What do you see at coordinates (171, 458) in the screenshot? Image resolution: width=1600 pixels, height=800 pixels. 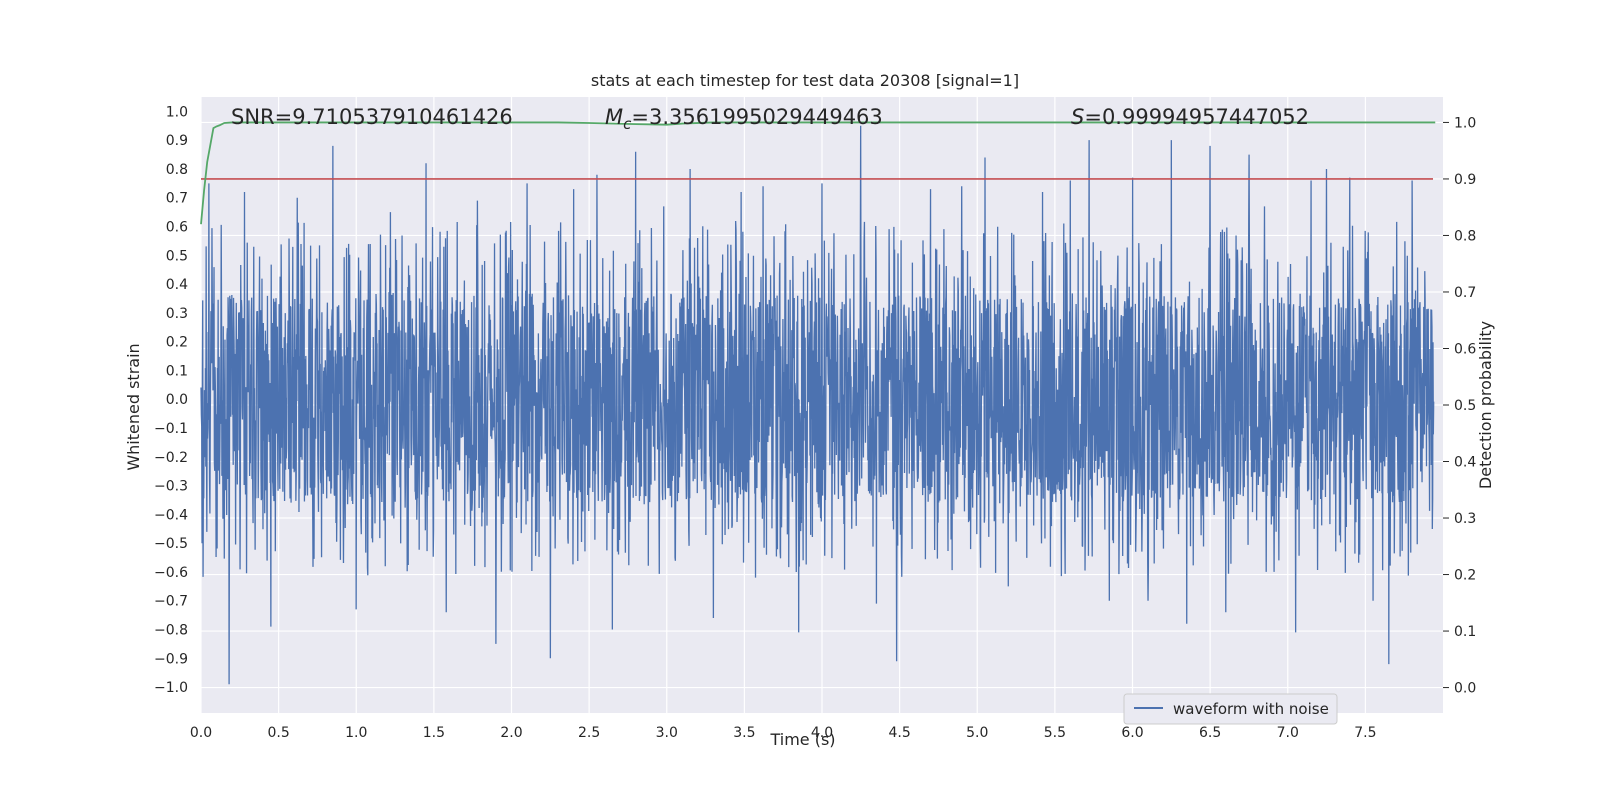 I see `left-tick-label: −0.2` at bounding box center [171, 458].